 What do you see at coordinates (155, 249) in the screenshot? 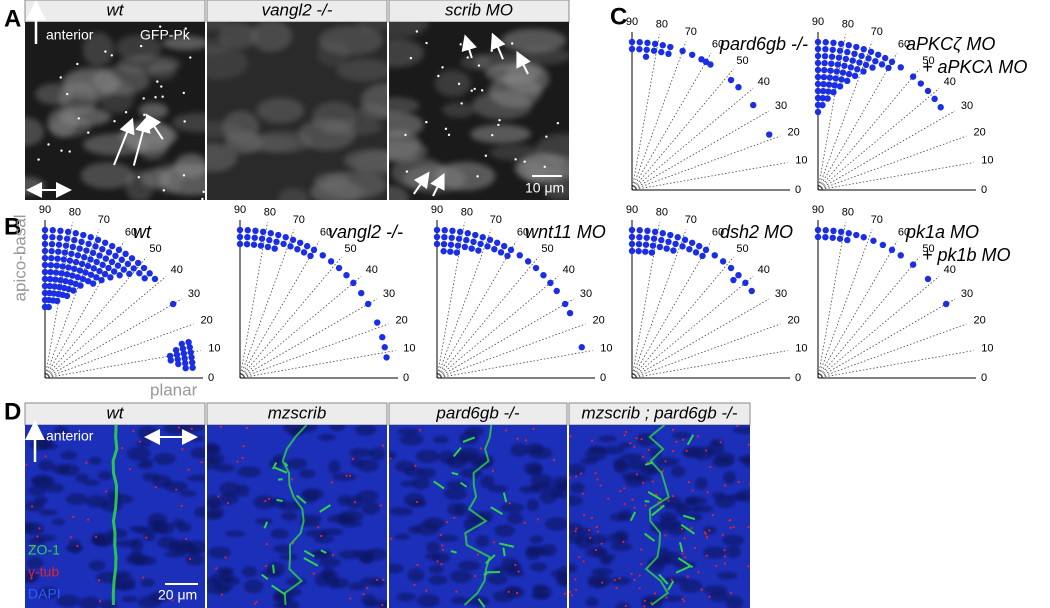
I see `tick-label: 50` at bounding box center [155, 249].